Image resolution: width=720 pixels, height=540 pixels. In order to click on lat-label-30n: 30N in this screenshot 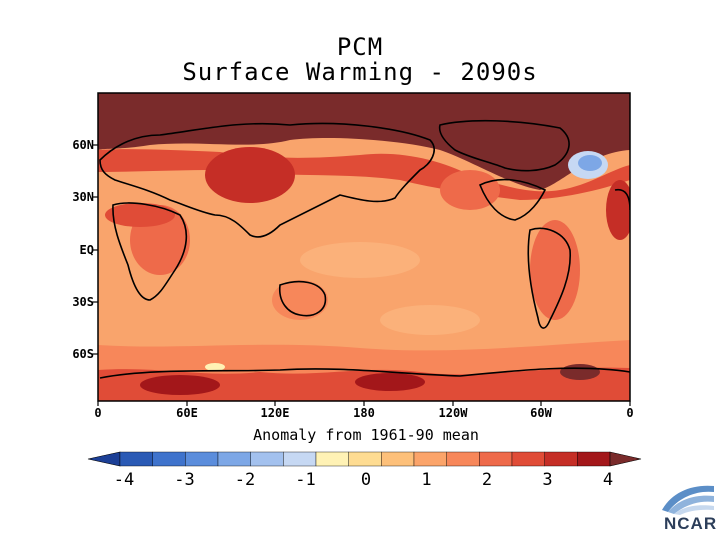, I will do `click(83, 197)`.